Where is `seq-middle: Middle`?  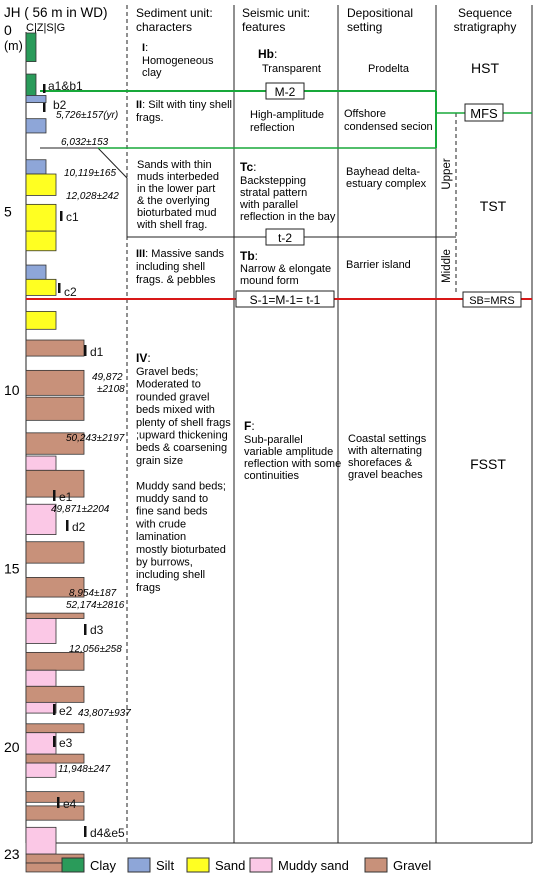 seq-middle: Middle is located at coordinates (447, 266).